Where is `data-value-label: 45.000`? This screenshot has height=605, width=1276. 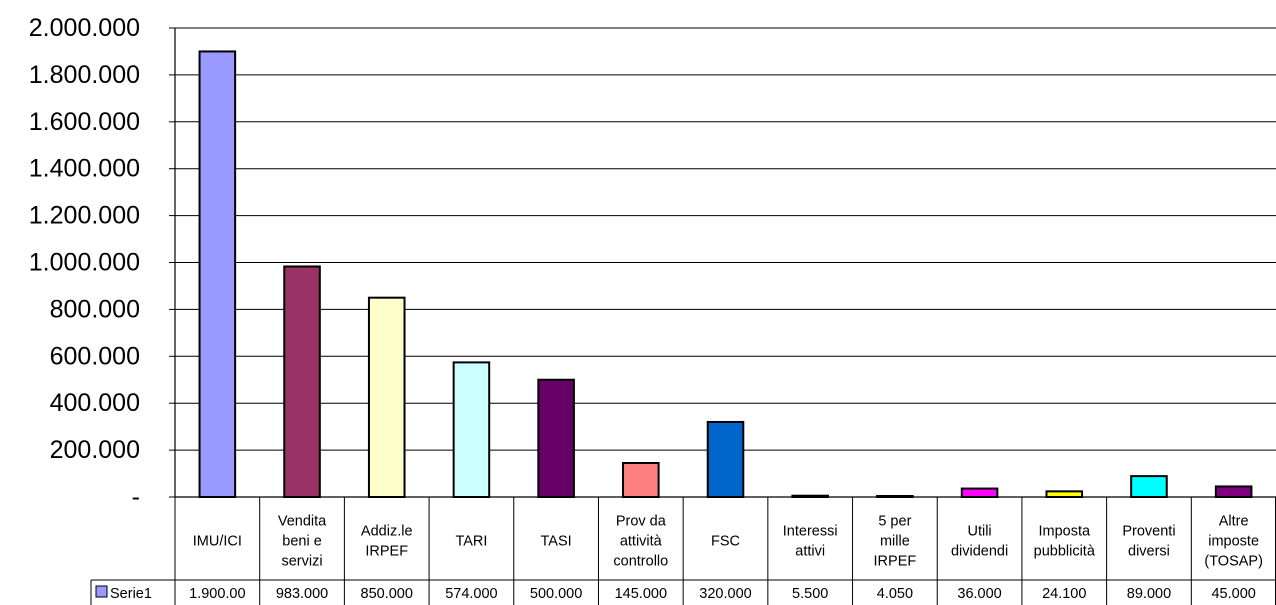
data-value-label: 45.000 is located at coordinates (1233, 594).